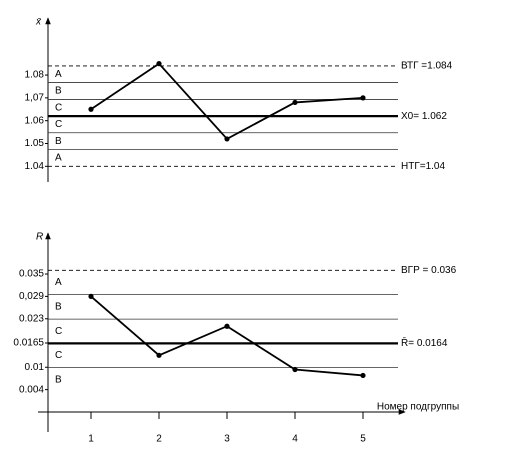 Image resolution: width=516 pixels, height=464 pixels. What do you see at coordinates (227, 439) in the screenshot?
I see `x-tick-label: 3` at bounding box center [227, 439].